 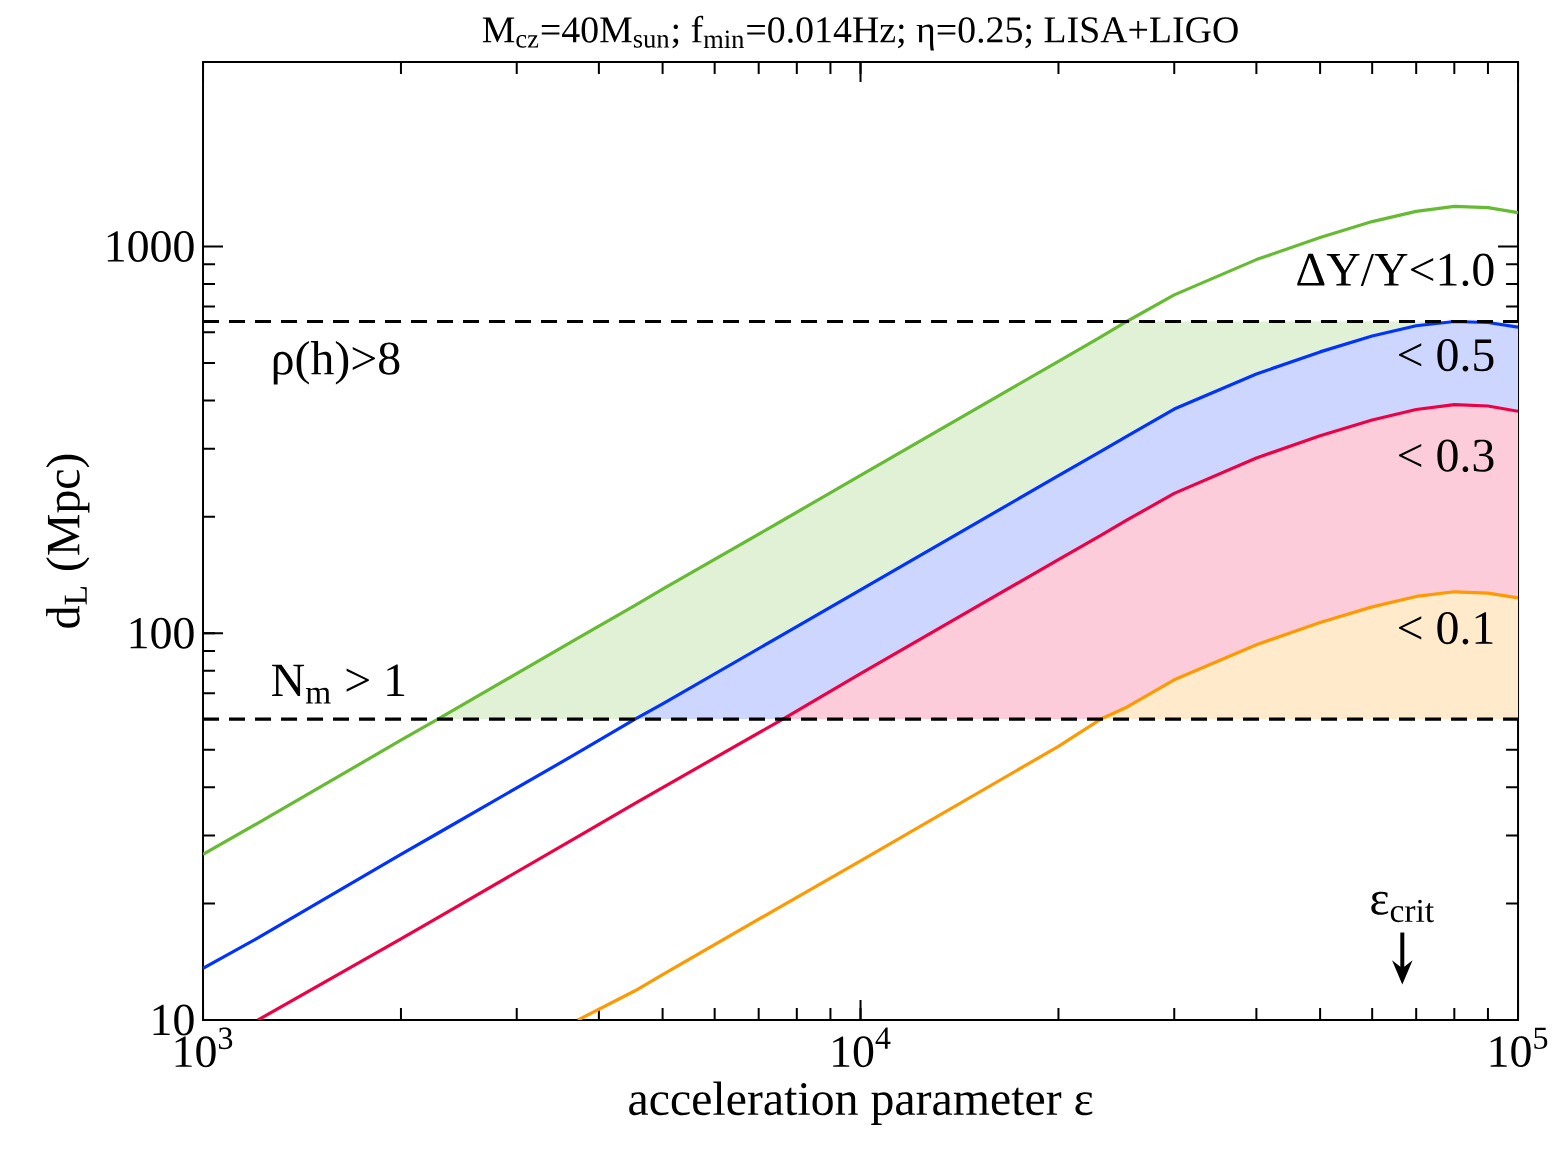 I want to click on ref-line-label: ρ(h)>8, so click(x=336, y=363).